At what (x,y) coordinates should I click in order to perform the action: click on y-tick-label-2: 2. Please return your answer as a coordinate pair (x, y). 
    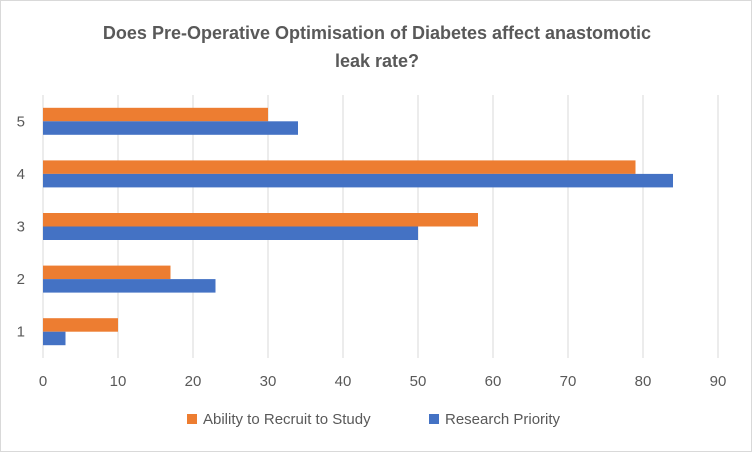
    Looking at the image, I should click on (21, 279).